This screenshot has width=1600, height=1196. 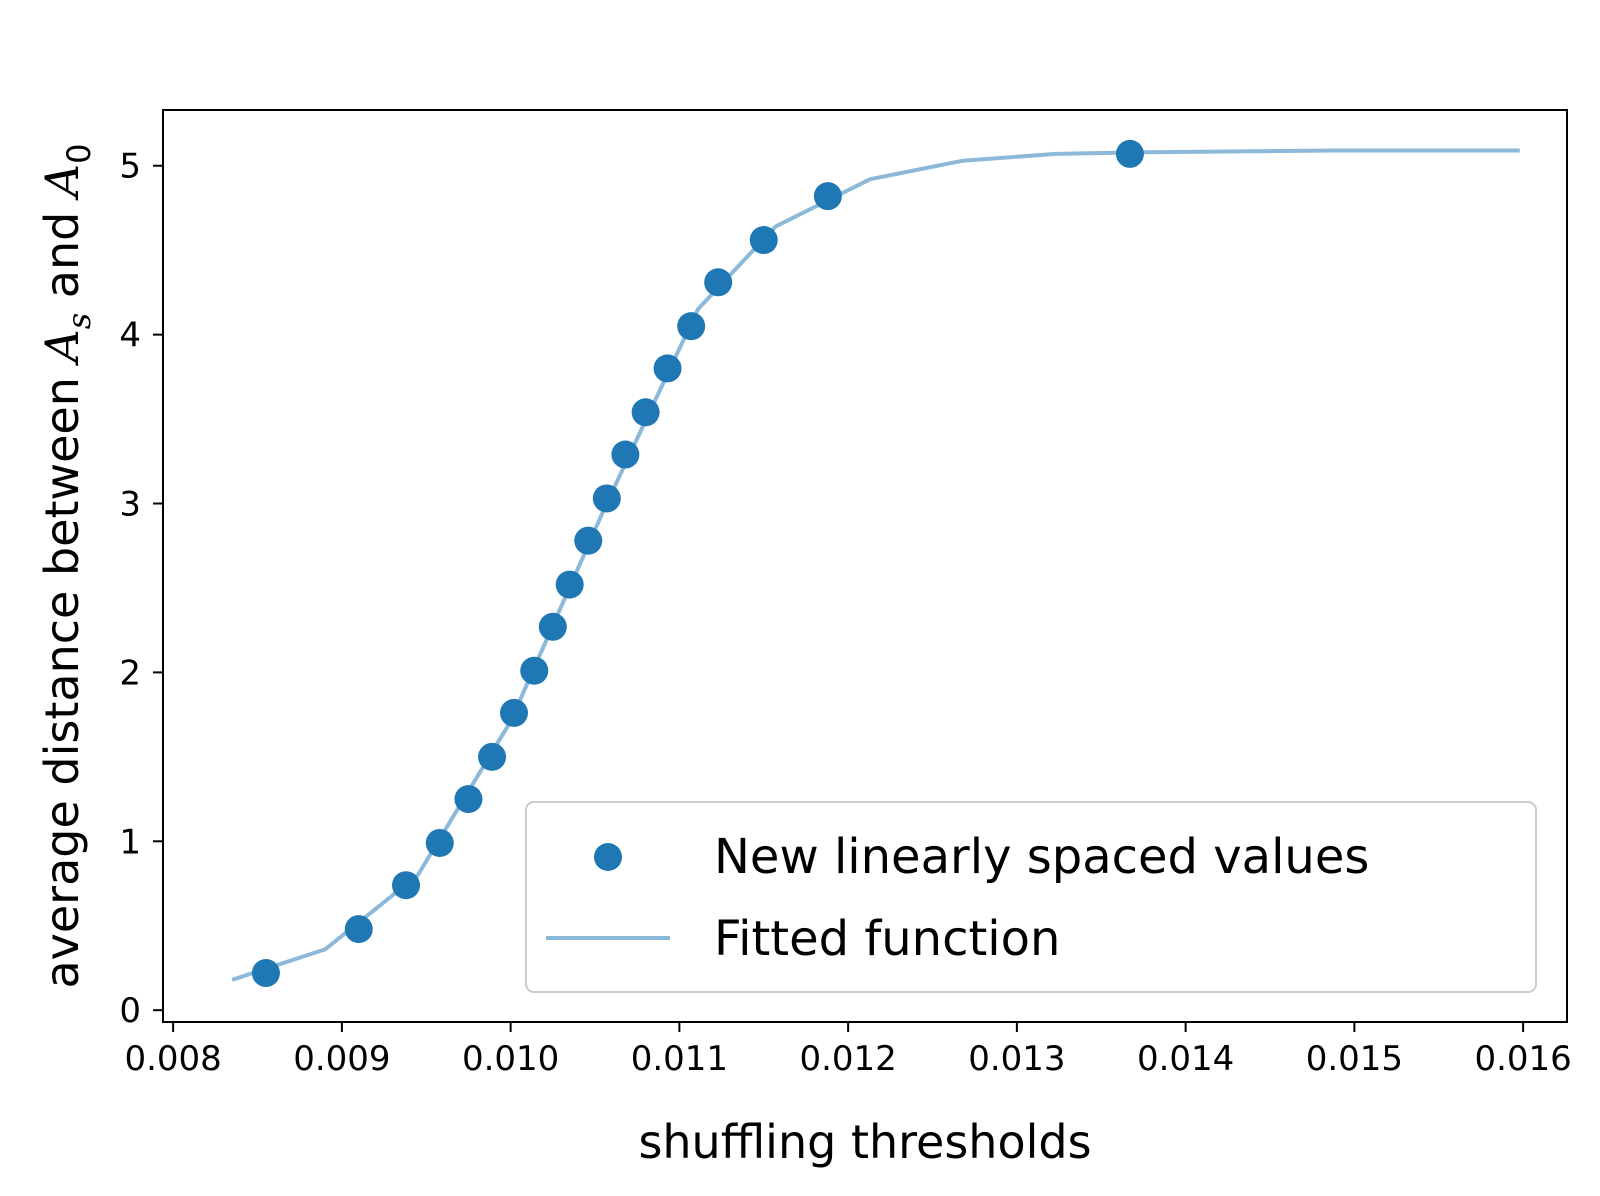 I want to click on x-tick-label: 0.015, so click(x=1354, y=1059).